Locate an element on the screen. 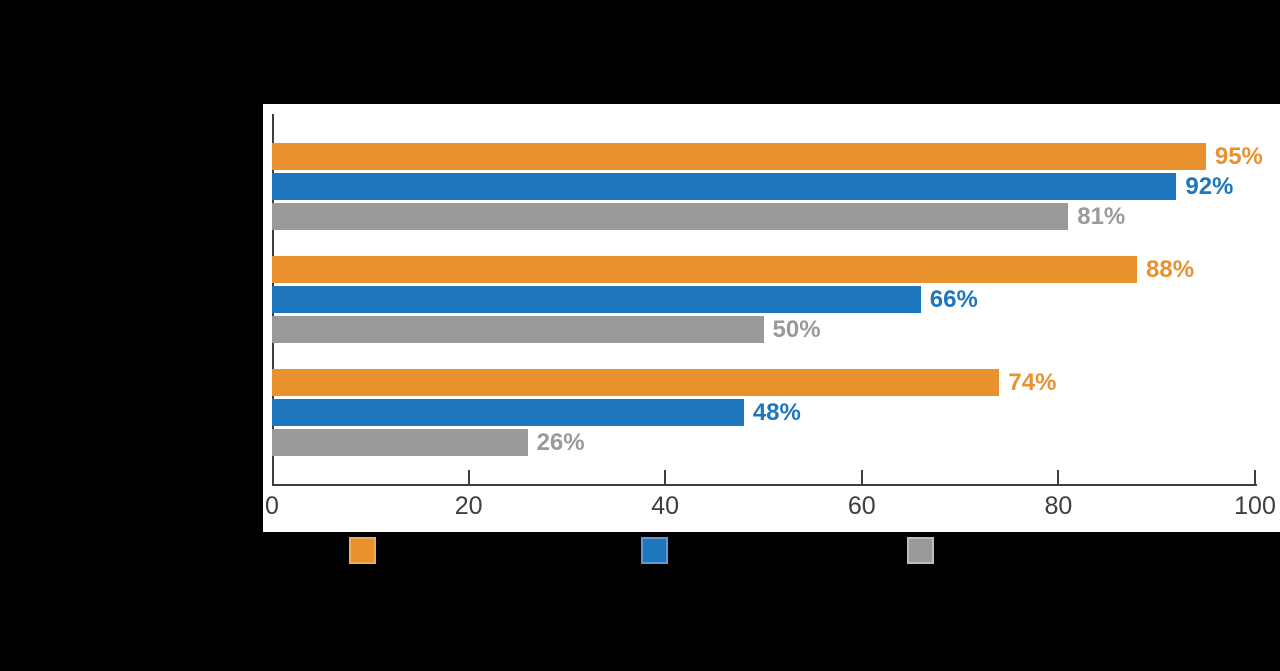  x-axis-tick-label: 40 is located at coordinates (665, 506).